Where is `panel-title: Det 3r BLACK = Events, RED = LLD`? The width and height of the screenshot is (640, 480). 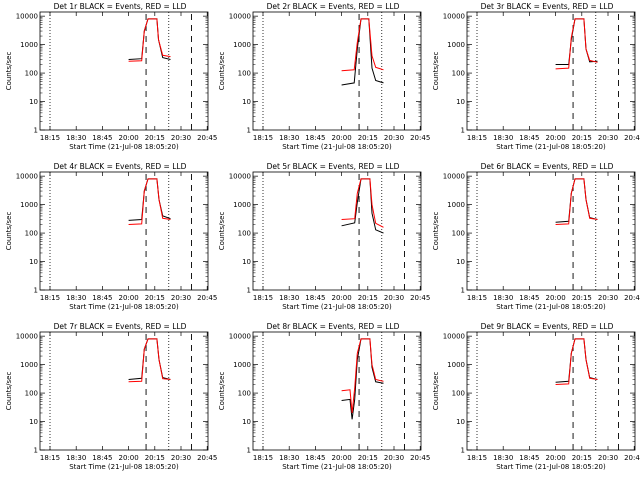 panel-title: Det 3r BLACK = Events, RED = LLD is located at coordinates (546, 6).